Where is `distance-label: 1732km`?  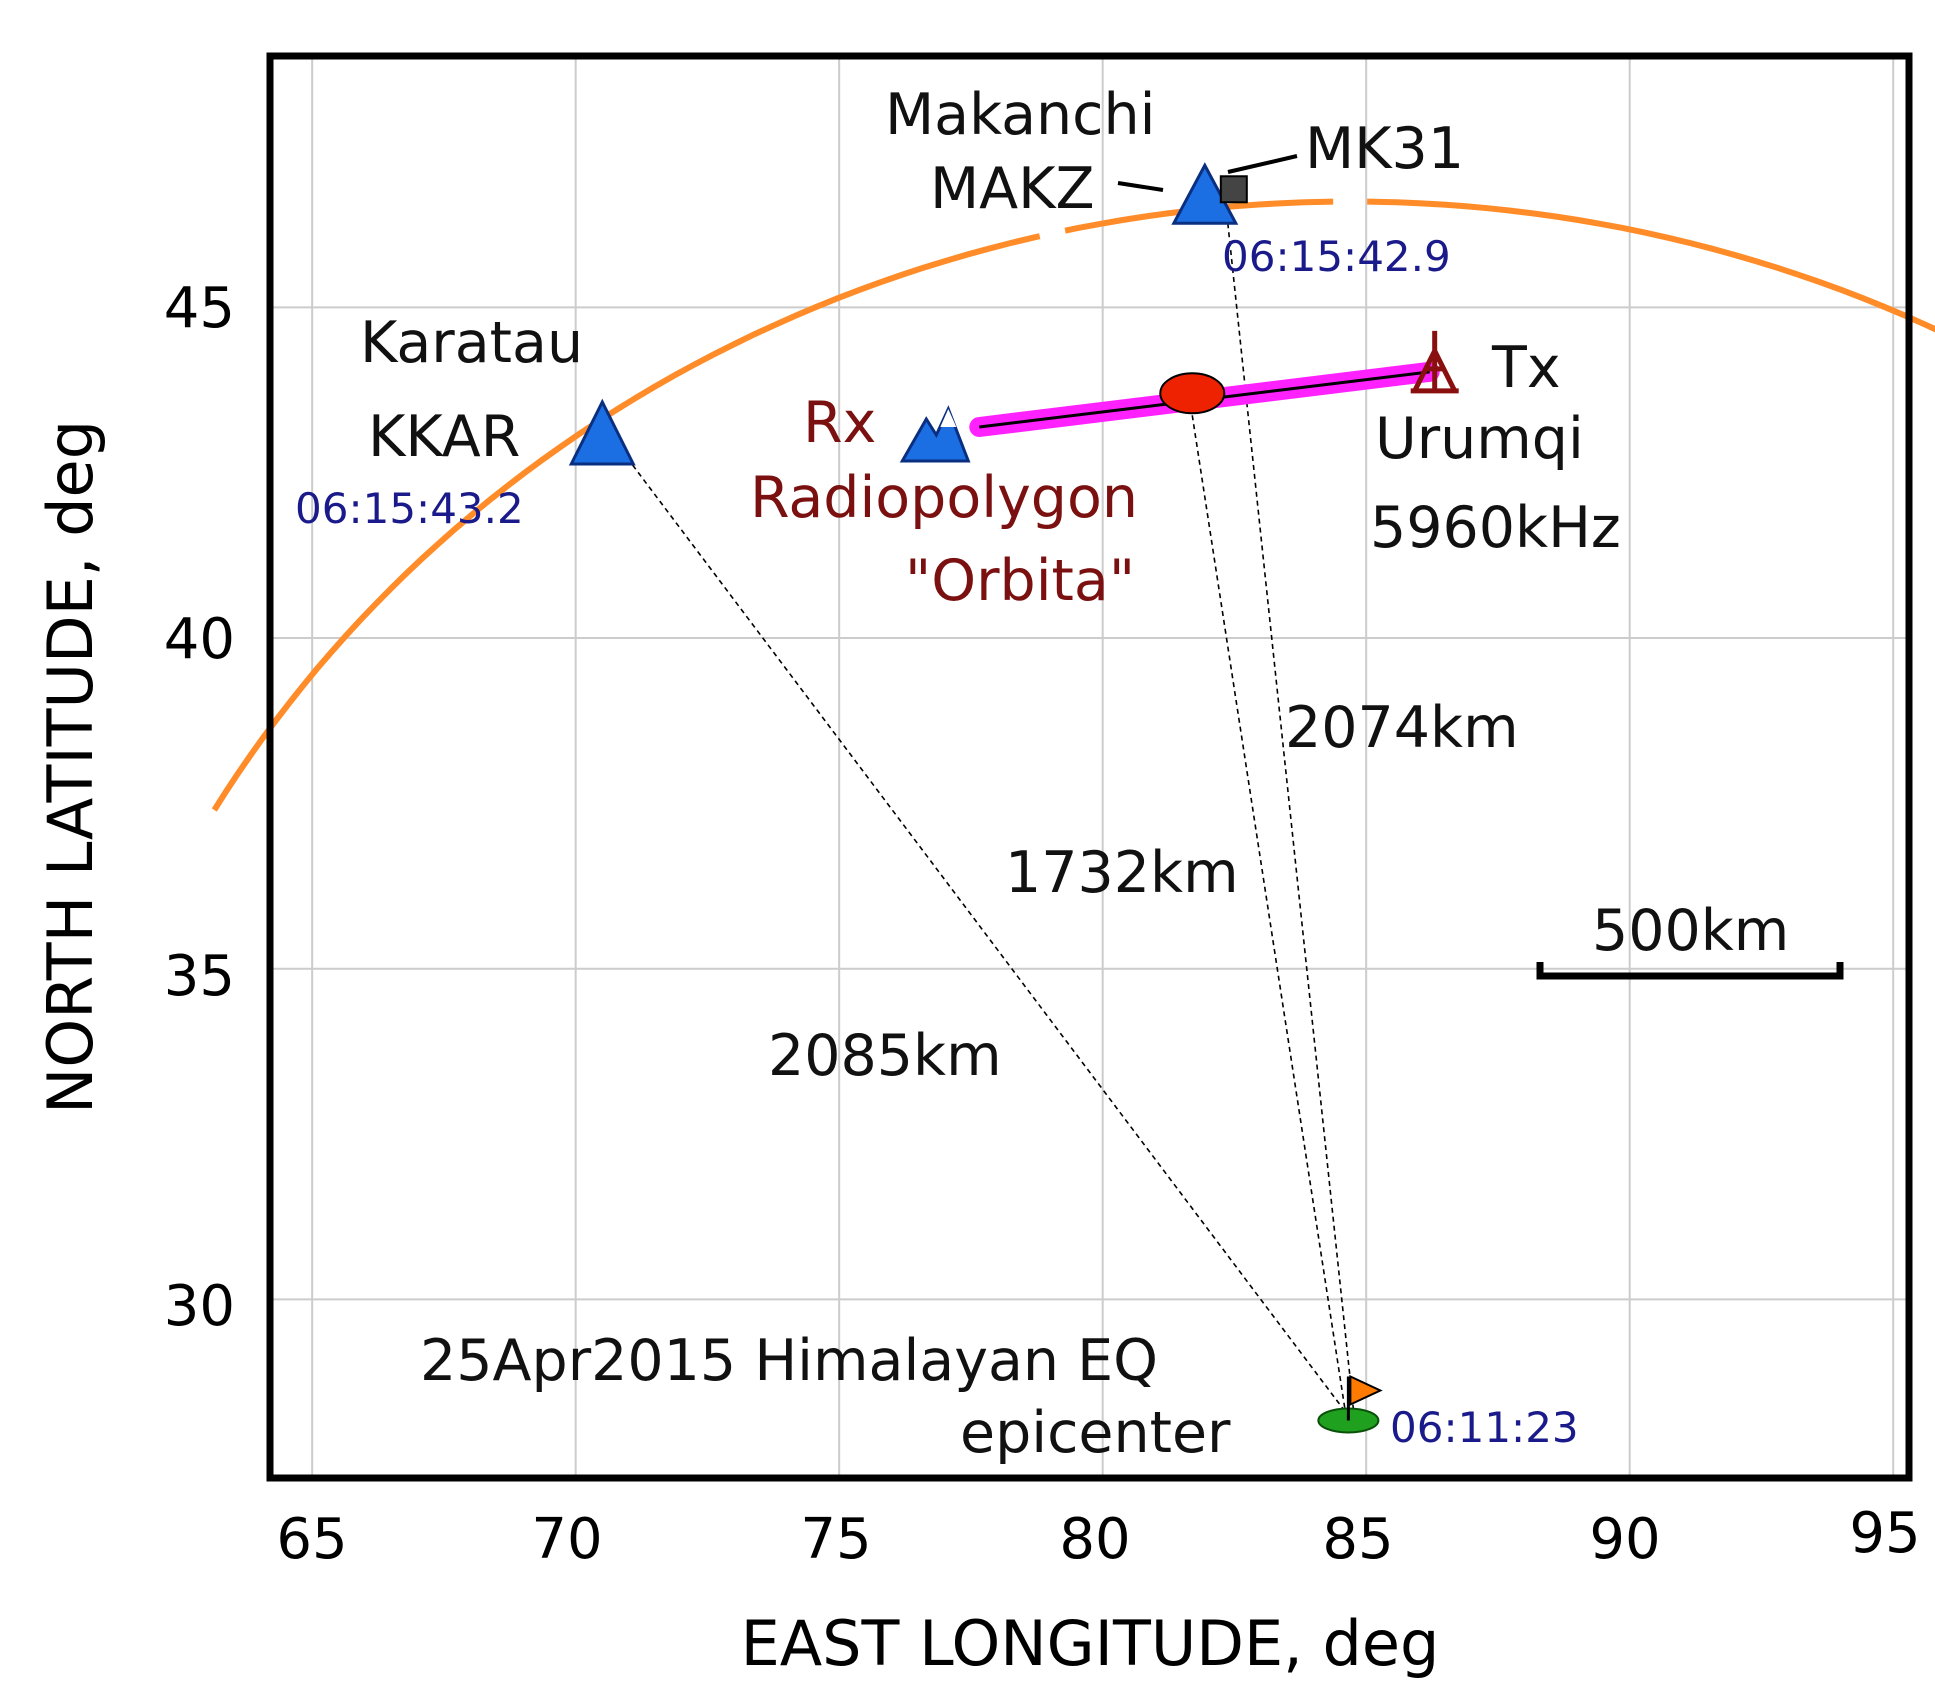 distance-label: 1732km is located at coordinates (1122, 873).